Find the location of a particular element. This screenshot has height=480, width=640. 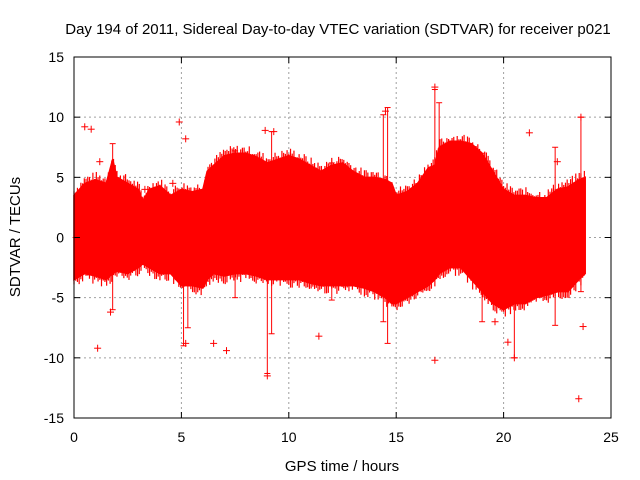

x-axis-title: GPS time / hours is located at coordinates (342, 466).